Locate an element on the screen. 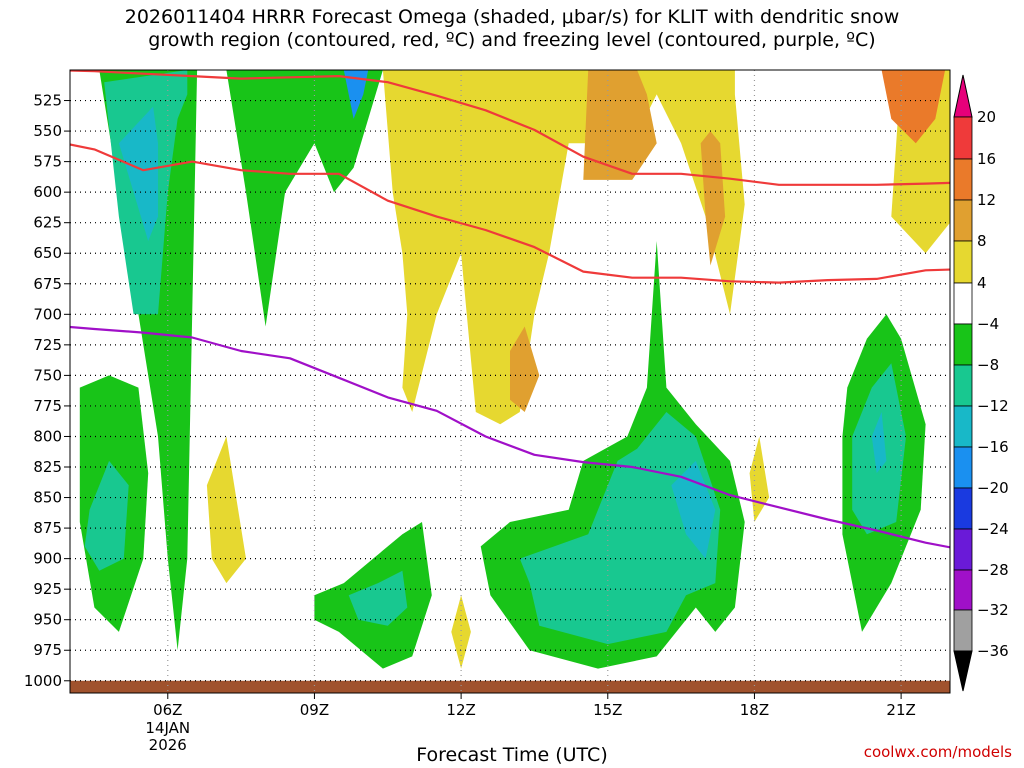  ground-surface is located at coordinates (510, 686).